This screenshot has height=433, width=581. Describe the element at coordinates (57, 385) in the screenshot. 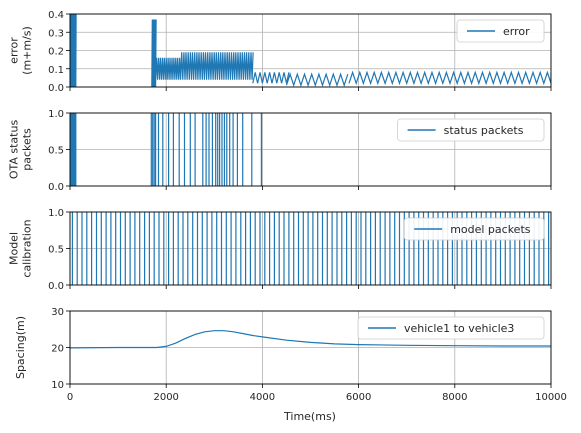

I see `y-tick-label: 10` at that location.